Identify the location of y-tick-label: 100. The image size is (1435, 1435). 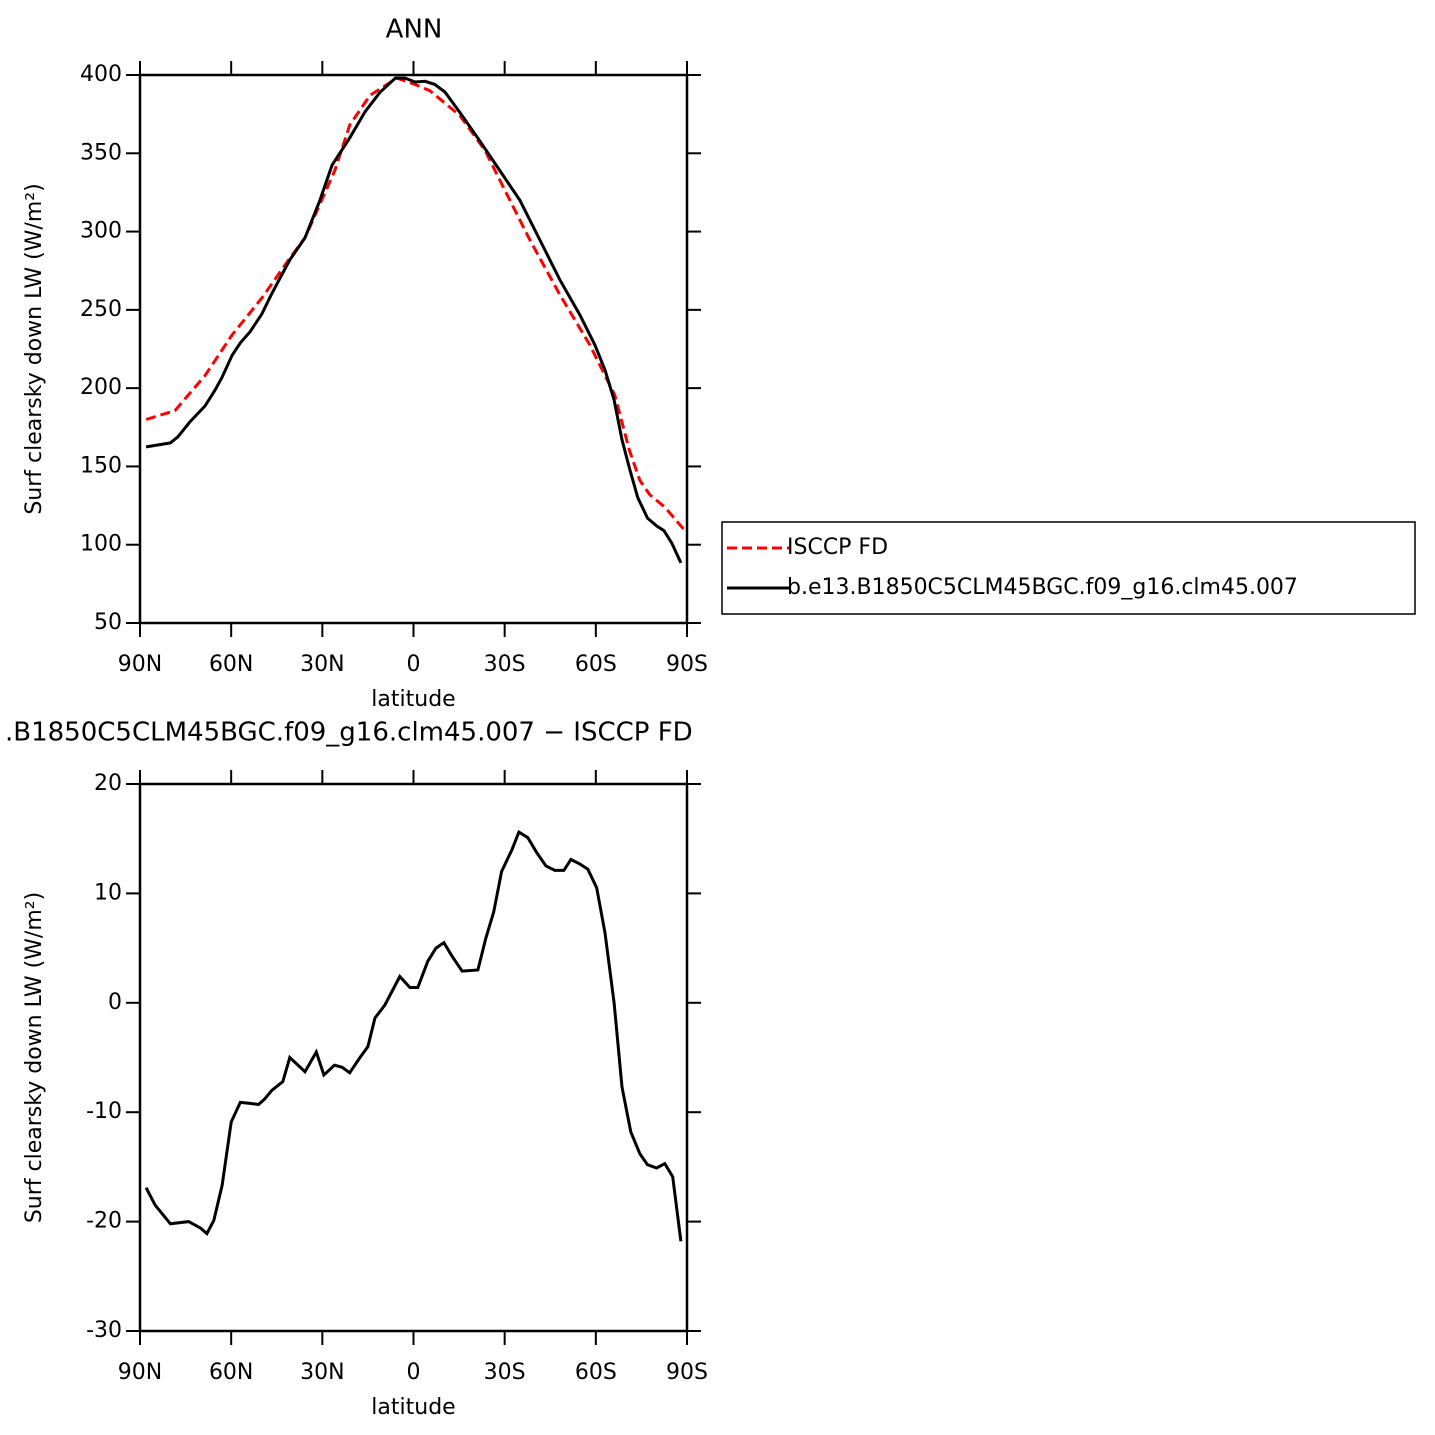
(101, 544).